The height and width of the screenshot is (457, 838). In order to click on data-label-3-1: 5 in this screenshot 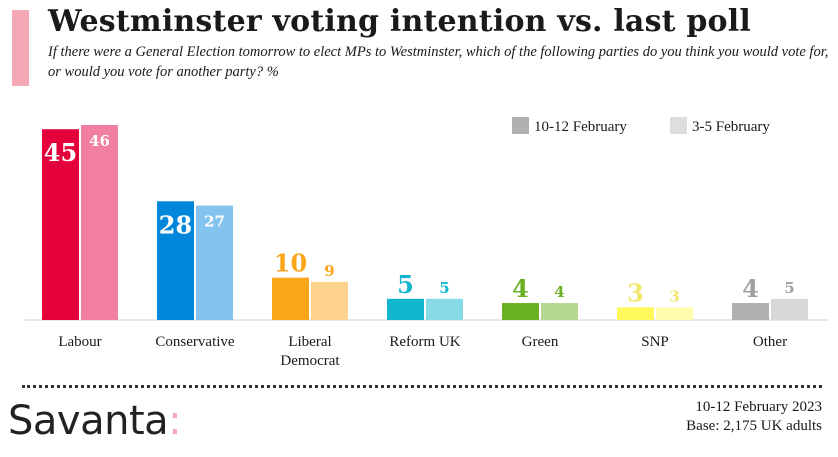, I will do `click(444, 288)`.